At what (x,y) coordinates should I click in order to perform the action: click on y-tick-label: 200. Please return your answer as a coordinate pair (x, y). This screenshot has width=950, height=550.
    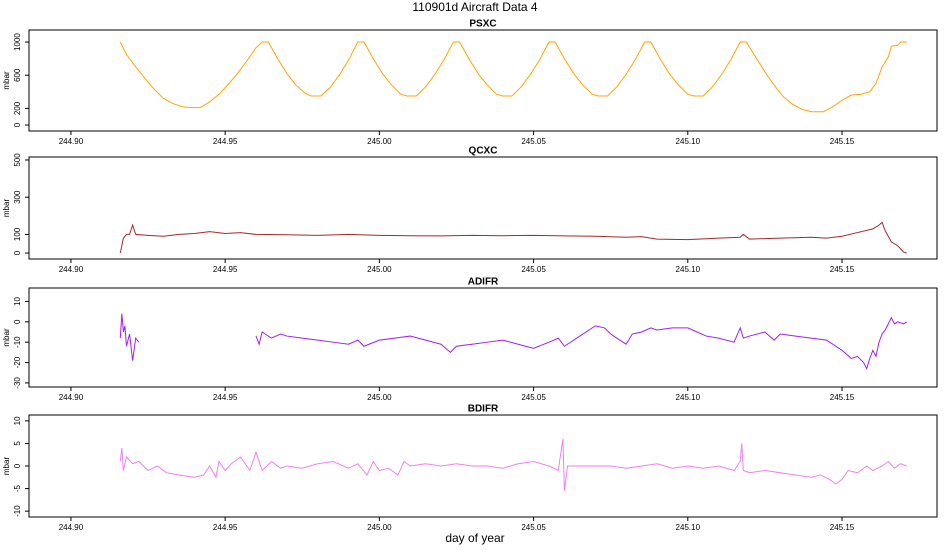
    Looking at the image, I should click on (17, 108).